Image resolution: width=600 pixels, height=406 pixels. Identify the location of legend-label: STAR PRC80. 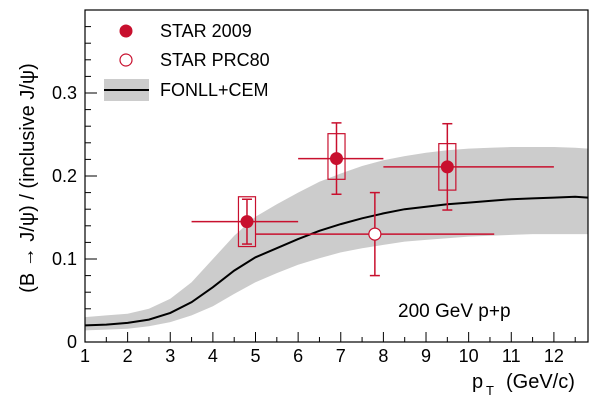
(215, 60).